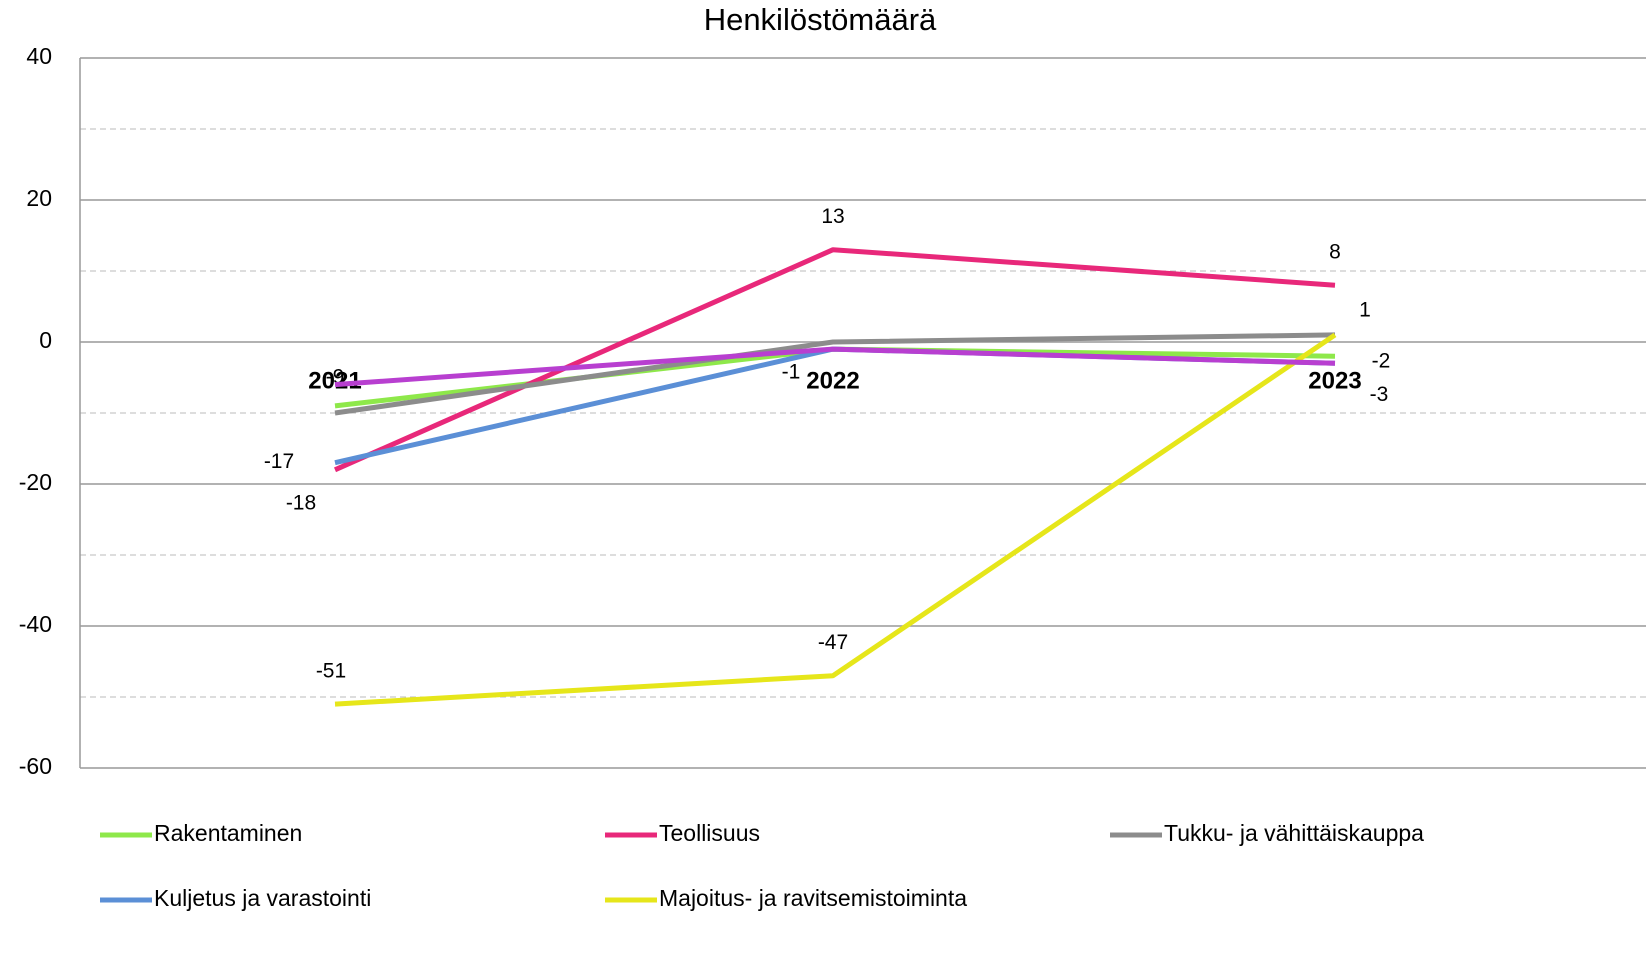 The height and width of the screenshot is (961, 1646). What do you see at coordinates (832, 380) in the screenshot?
I see `x-tick-label: 2022` at bounding box center [832, 380].